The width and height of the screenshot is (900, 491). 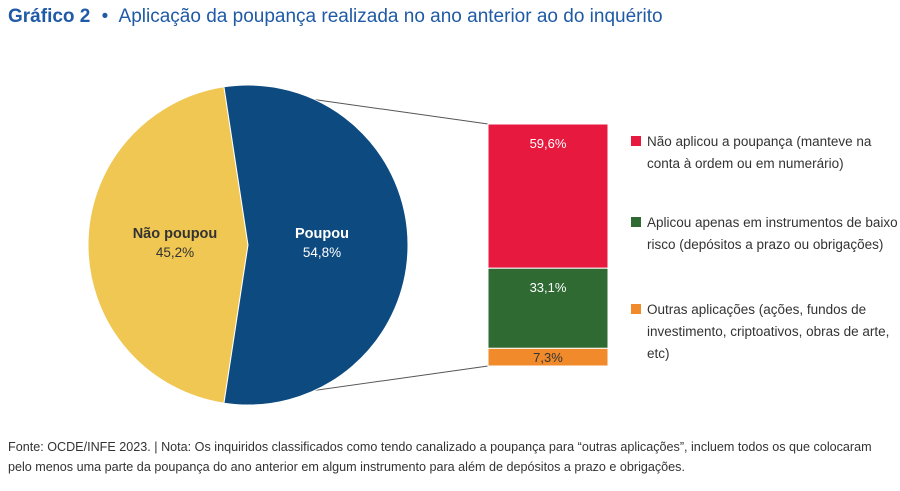 I want to click on legend-text-3-3: etc), so click(x=658, y=353).